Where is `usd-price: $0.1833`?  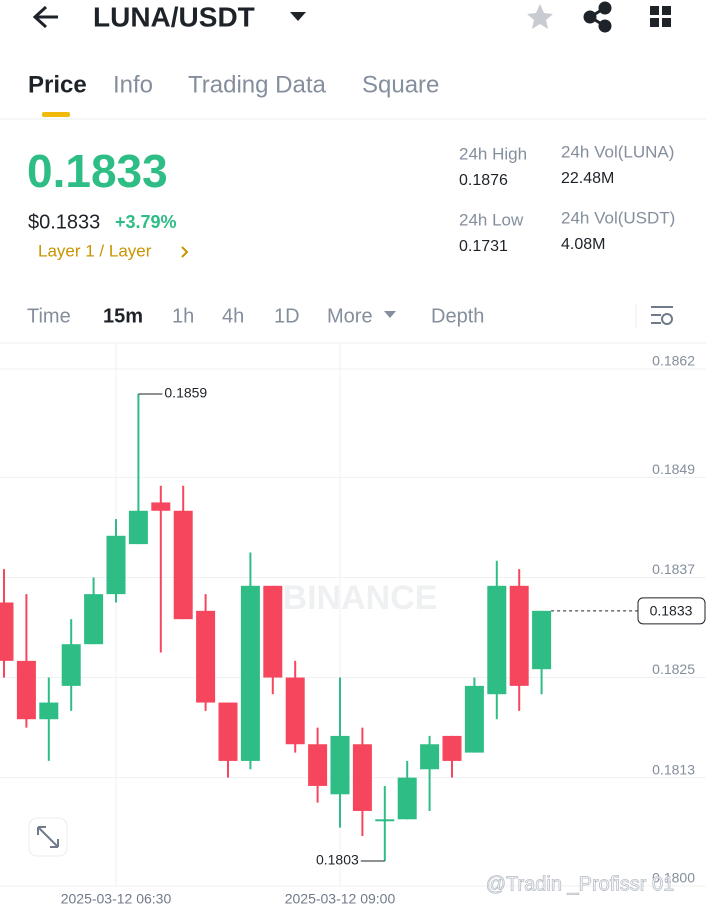 usd-price: $0.1833 is located at coordinates (64, 222).